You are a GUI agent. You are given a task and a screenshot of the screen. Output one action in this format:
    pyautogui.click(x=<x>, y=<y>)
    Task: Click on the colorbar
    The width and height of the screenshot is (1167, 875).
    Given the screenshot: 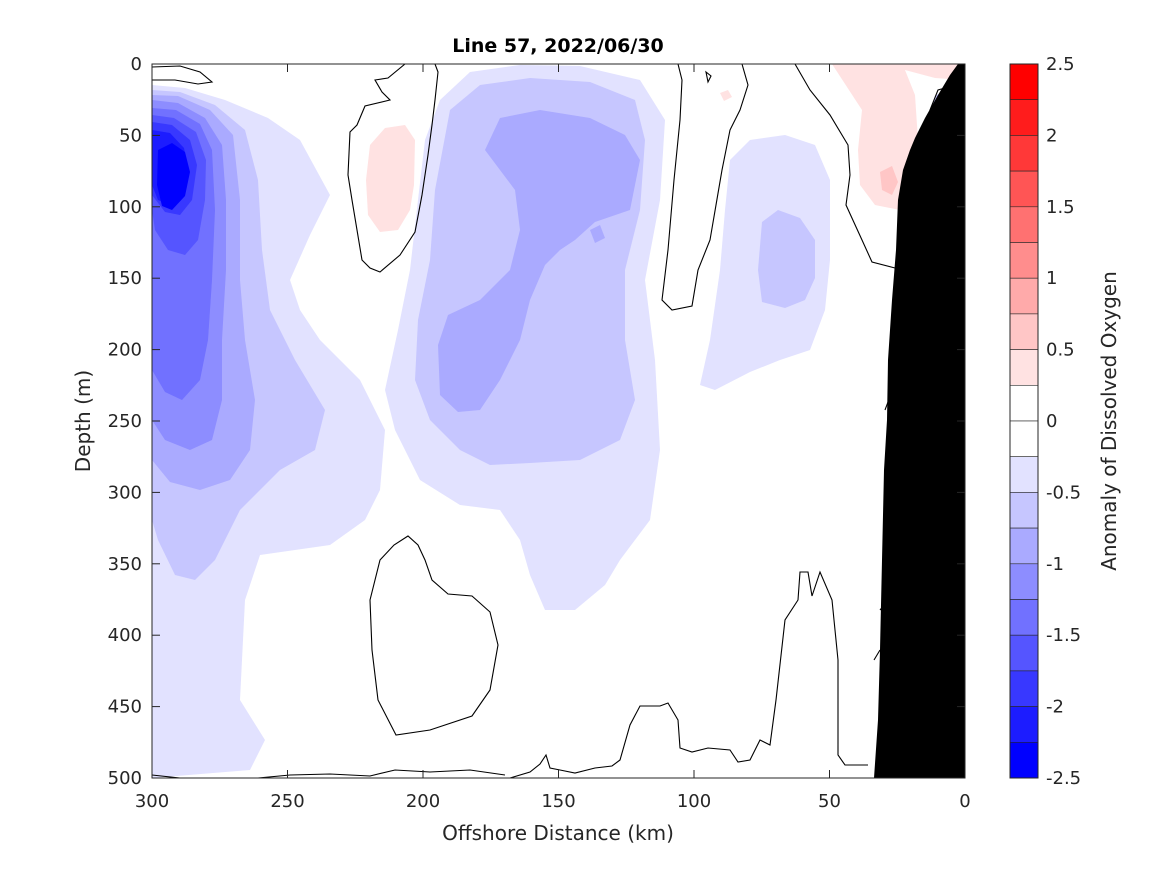 What is the action you would take?
    pyautogui.click(x=1024, y=421)
    